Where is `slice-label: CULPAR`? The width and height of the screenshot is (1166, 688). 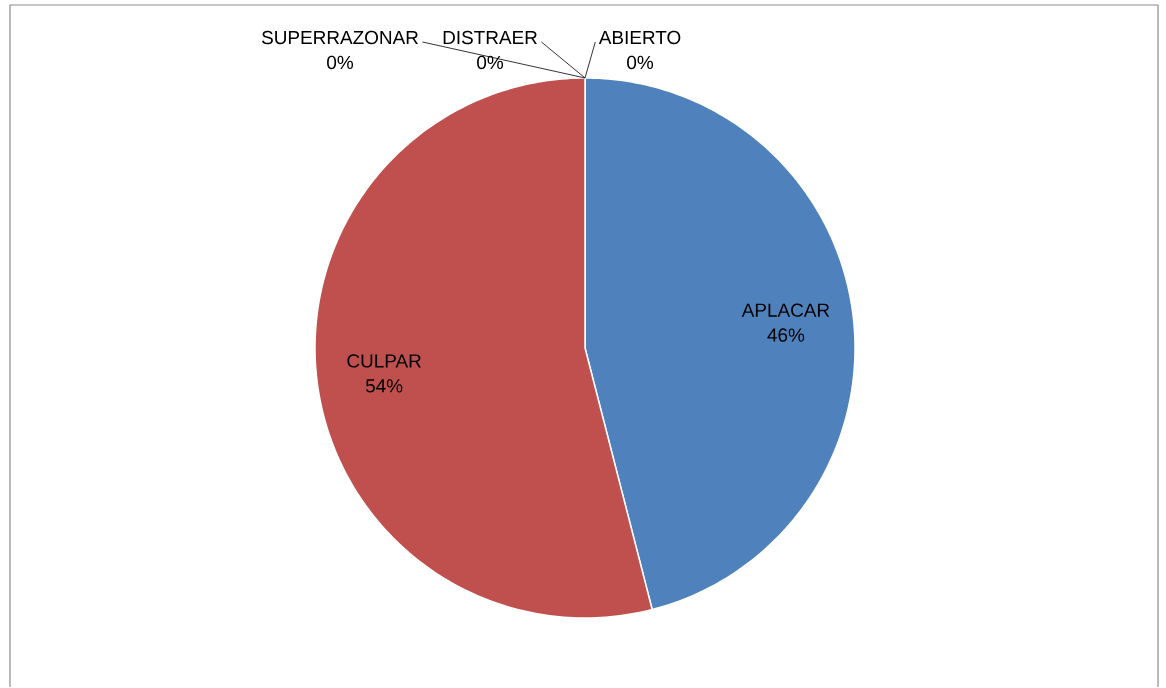 slice-label: CULPAR is located at coordinates (384, 361).